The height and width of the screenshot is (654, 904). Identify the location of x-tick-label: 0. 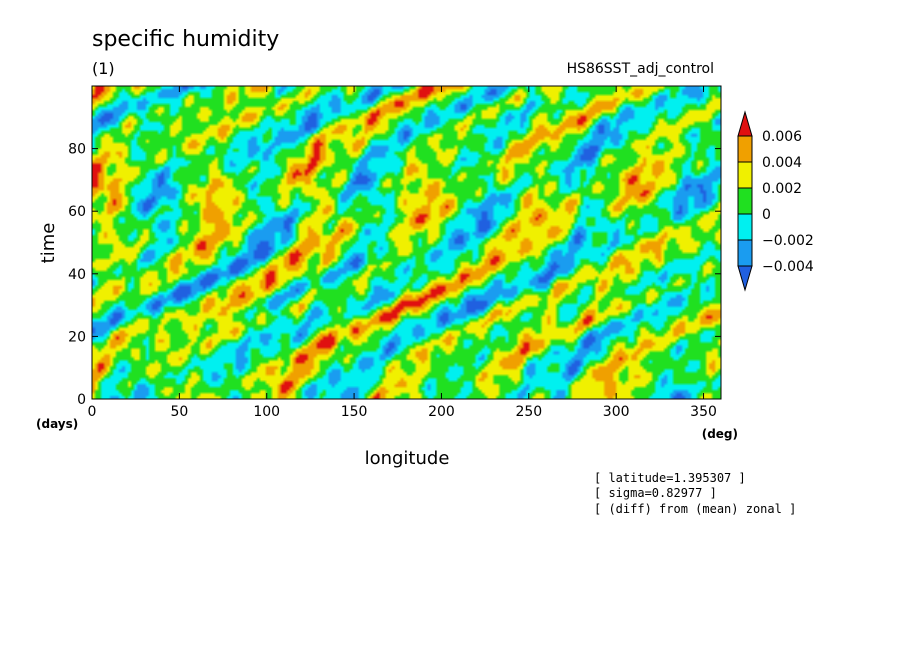
(92, 412).